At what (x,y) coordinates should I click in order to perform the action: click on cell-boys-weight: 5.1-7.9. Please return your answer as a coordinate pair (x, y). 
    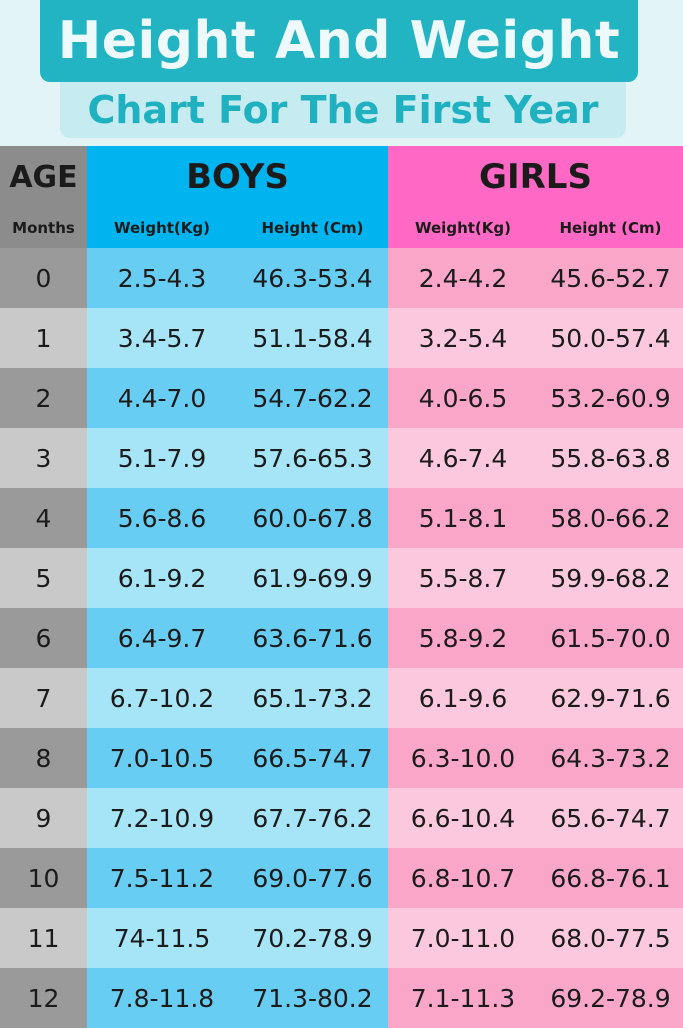
    Looking at the image, I should click on (162, 458).